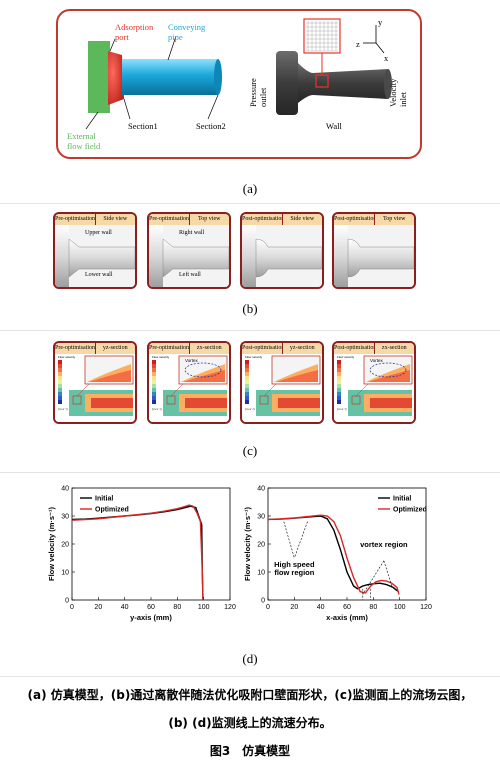 This screenshot has width=500, height=767. I want to click on geometry-card: Post-optimisation Top view, so click(374, 250).